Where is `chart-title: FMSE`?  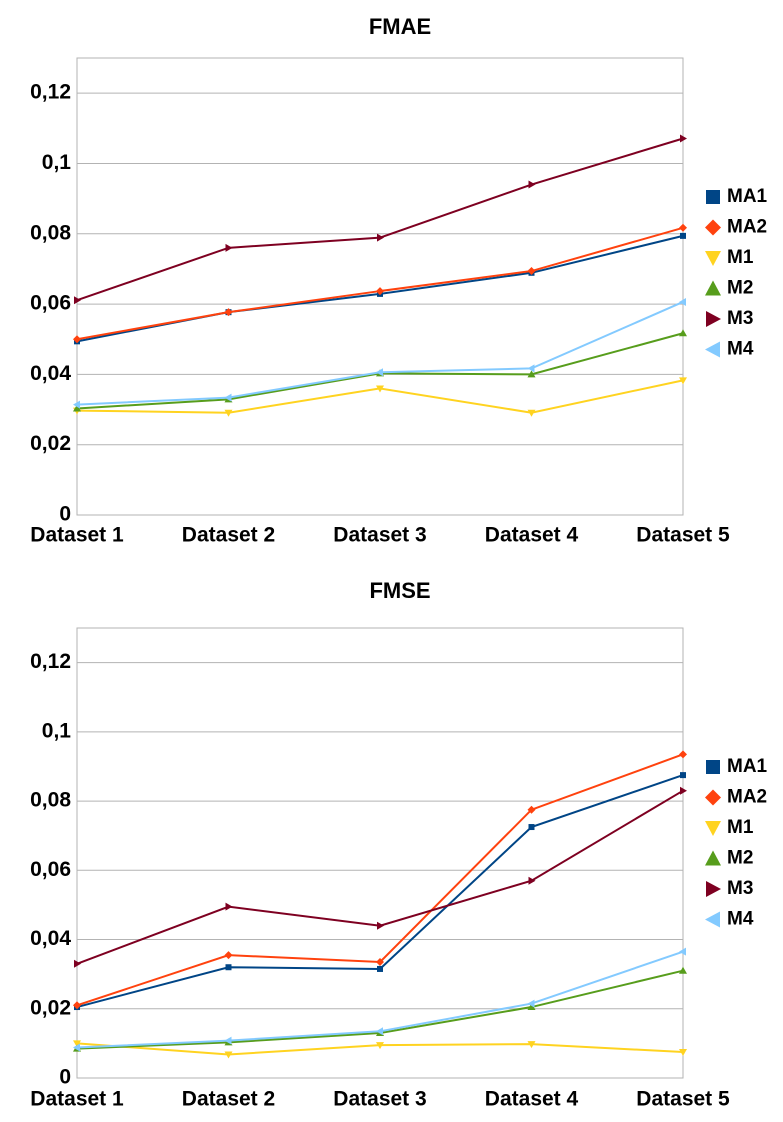
chart-title: FMSE is located at coordinates (399, 590).